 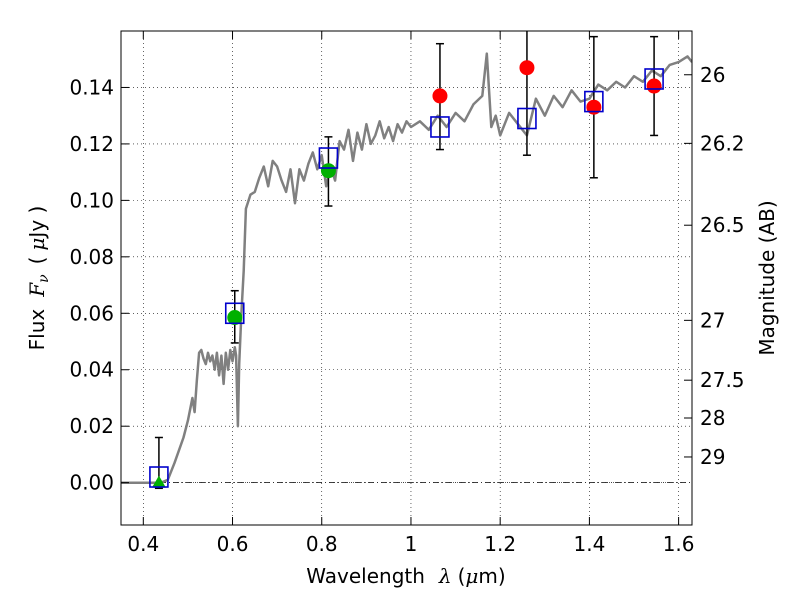 What do you see at coordinates (322, 544) in the screenshot?
I see `x-tick-label: 0.8` at bounding box center [322, 544].